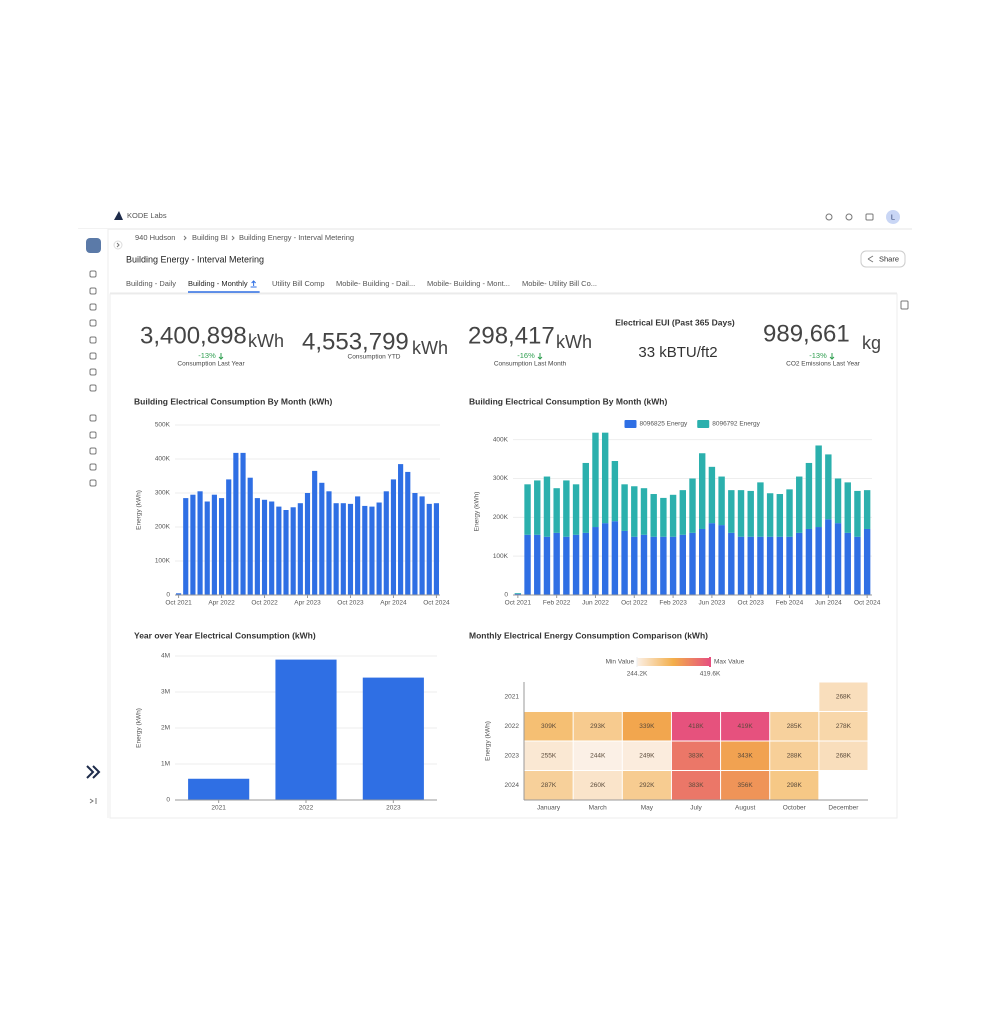 The height and width of the screenshot is (1024, 990). I want to click on cell-label: 356K, so click(746, 785).